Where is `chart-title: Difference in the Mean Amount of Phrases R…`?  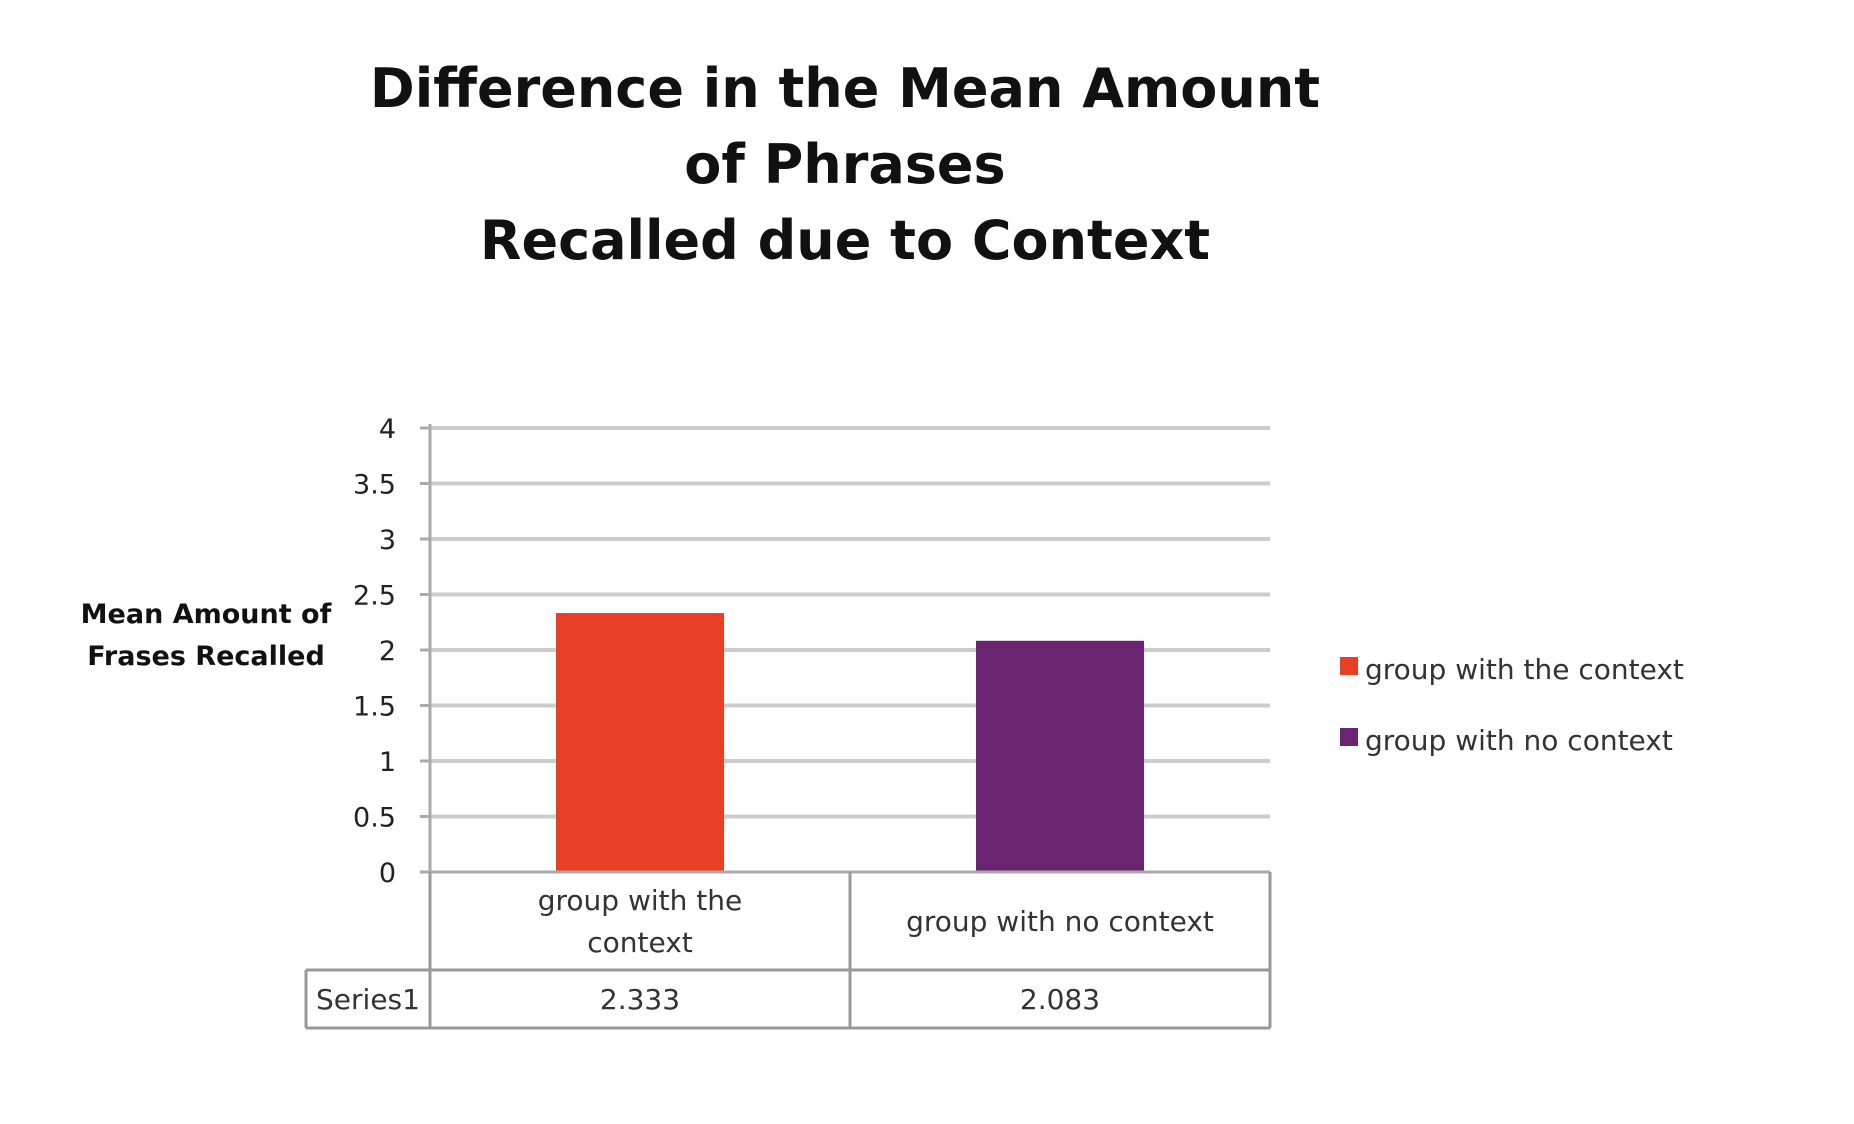 chart-title: Difference in the Mean Amount of Phrases R… is located at coordinates (845, 164).